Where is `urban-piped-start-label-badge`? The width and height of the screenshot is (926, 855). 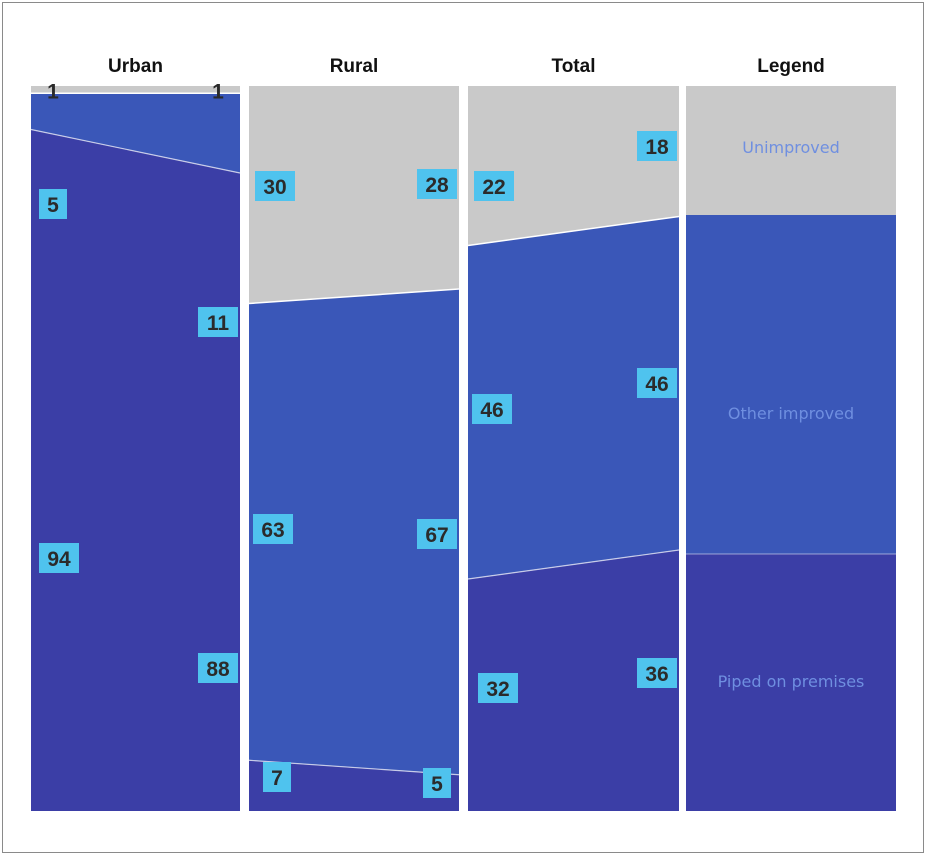
urban-piped-start-label-badge is located at coordinates (59, 558).